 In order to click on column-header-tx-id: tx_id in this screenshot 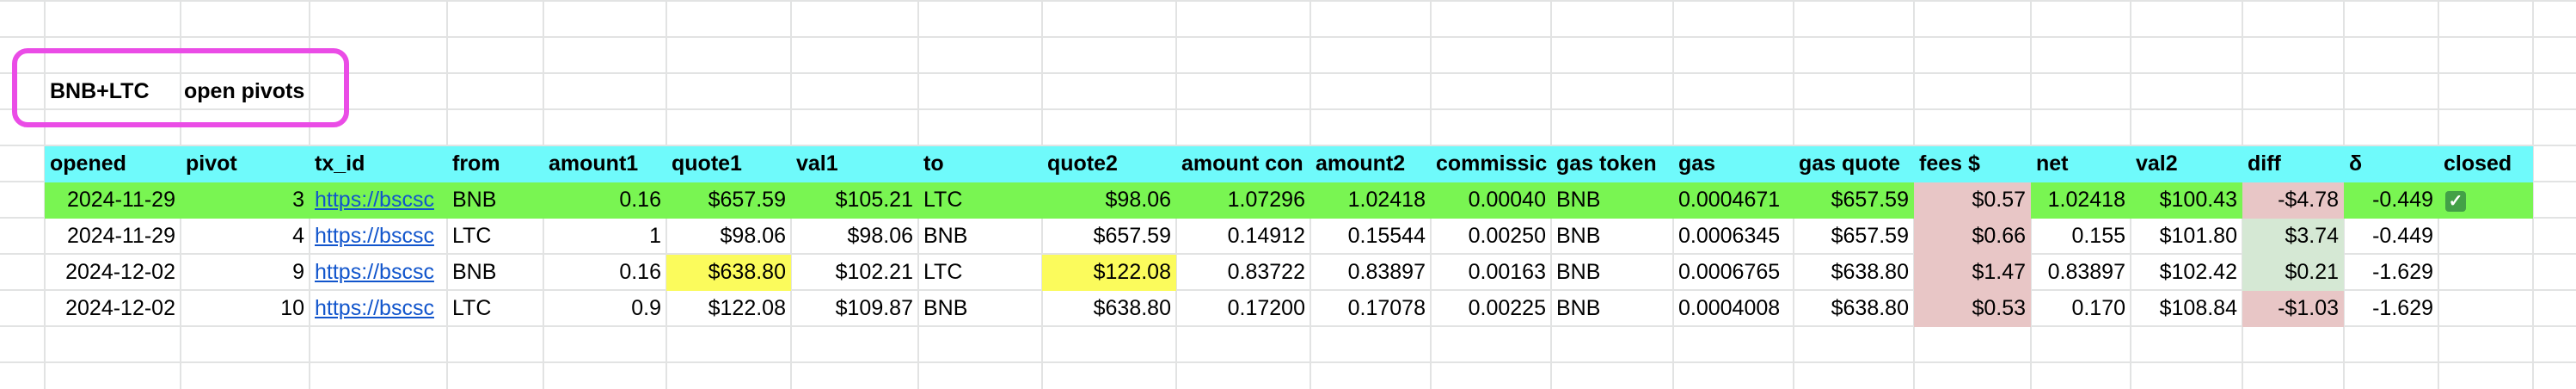, I will do `click(378, 164)`.